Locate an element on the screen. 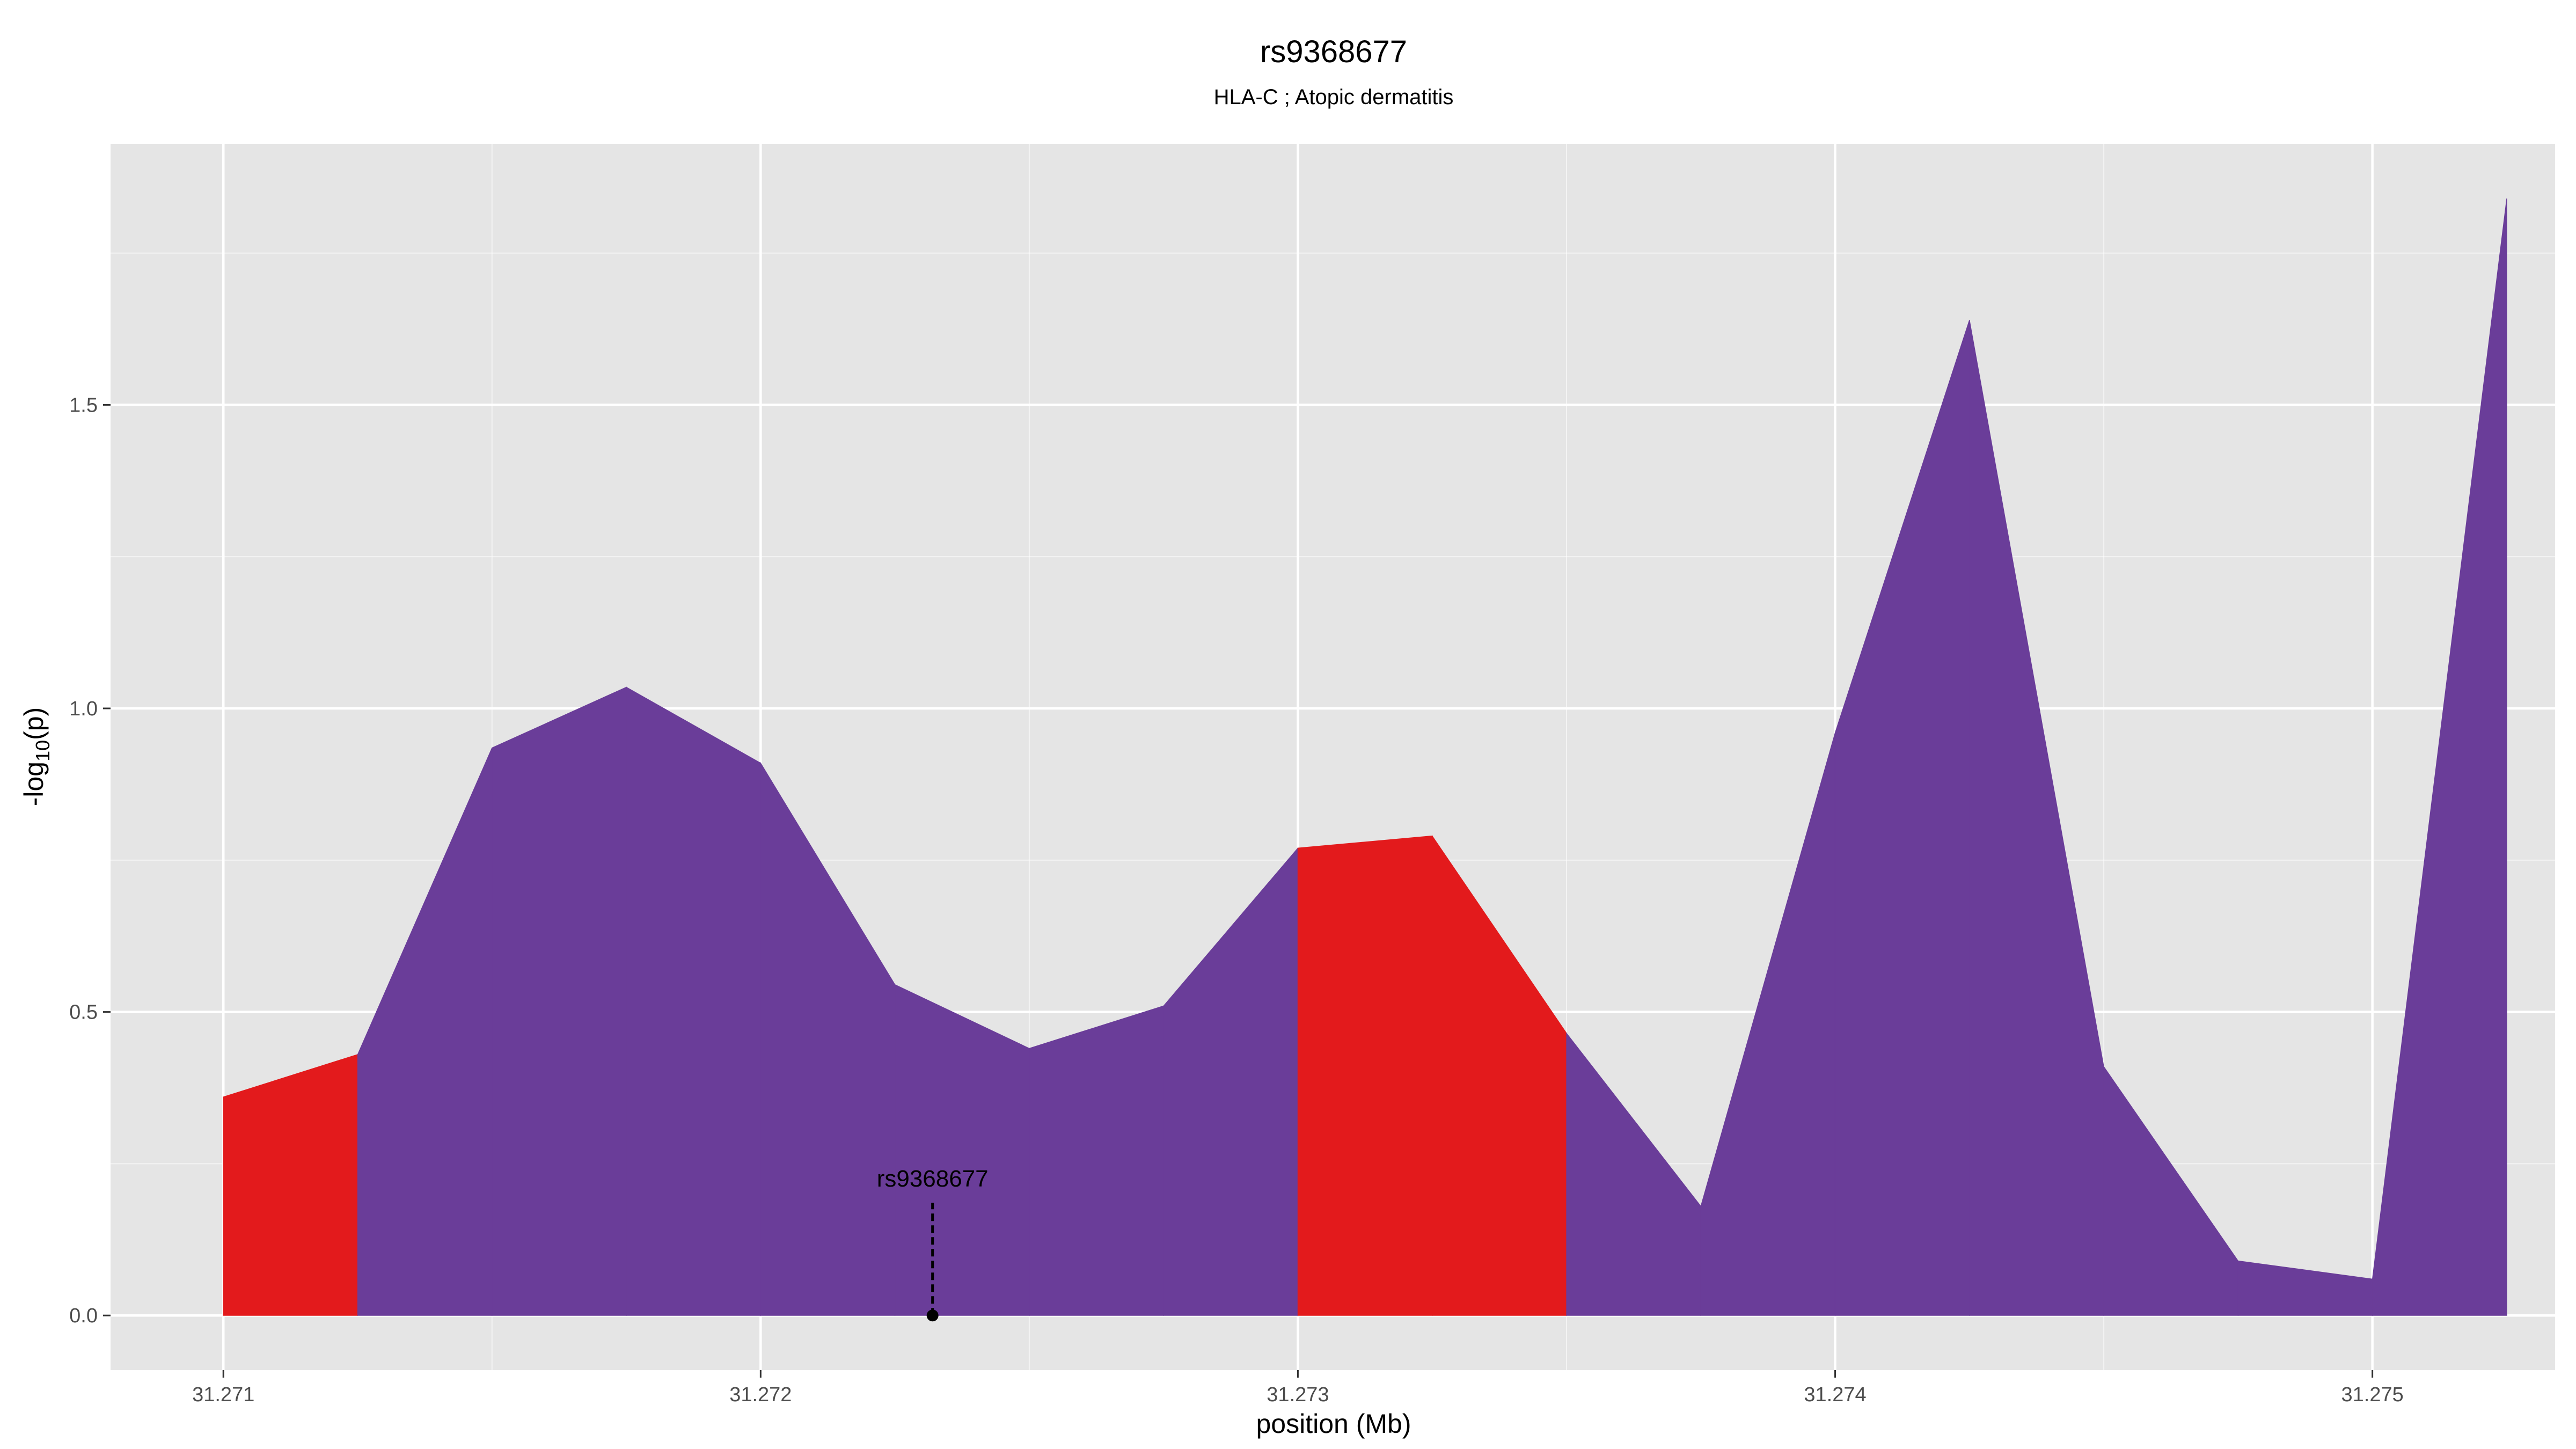 This screenshot has width=2576, height=1449. y-tick-label: 1.5 is located at coordinates (83, 405).